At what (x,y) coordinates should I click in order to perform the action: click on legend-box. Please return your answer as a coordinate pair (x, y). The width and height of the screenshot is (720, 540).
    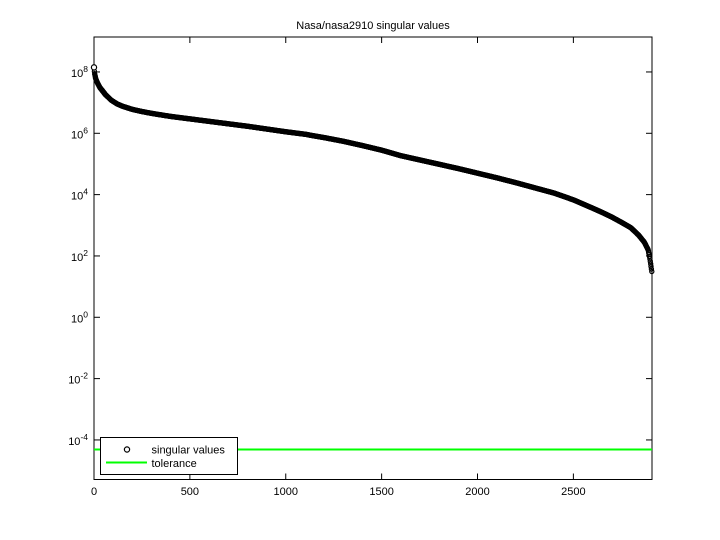
    Looking at the image, I should click on (169, 456).